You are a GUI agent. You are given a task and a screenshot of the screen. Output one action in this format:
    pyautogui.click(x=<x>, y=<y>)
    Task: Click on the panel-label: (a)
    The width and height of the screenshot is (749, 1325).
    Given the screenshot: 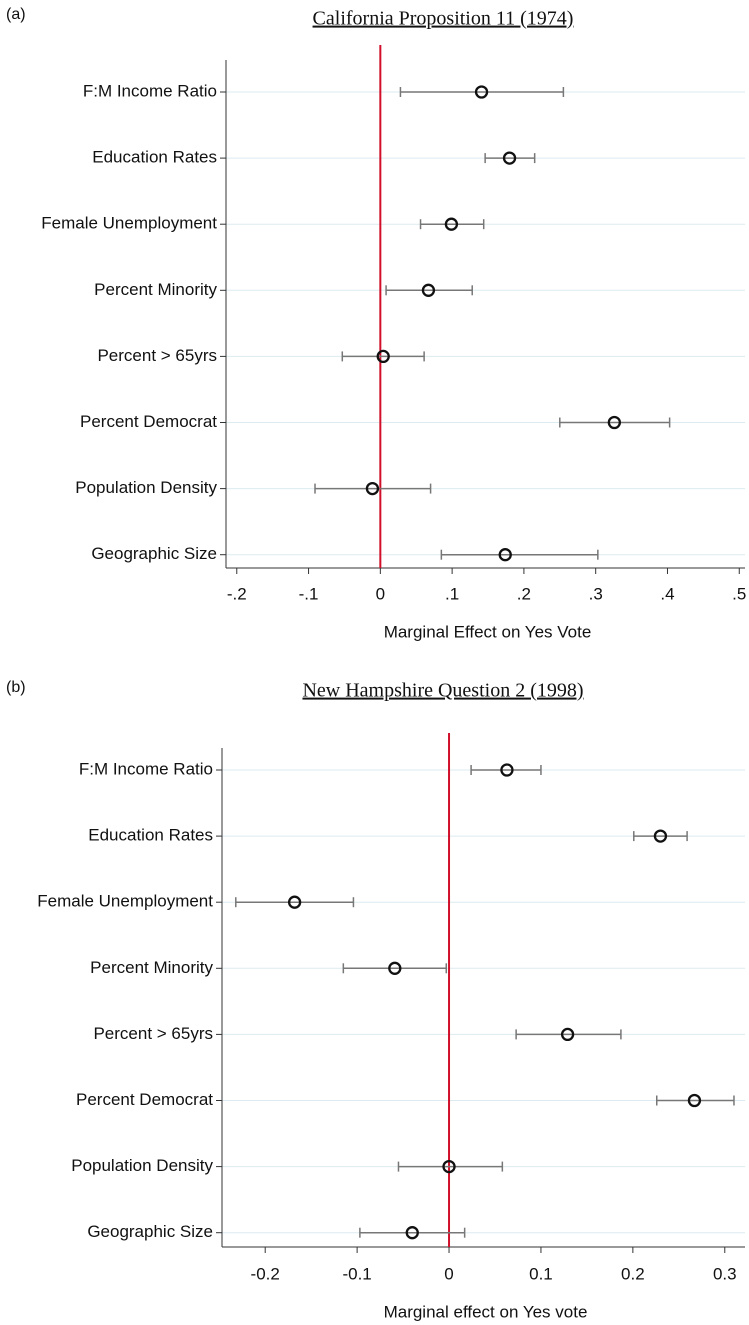 What is the action you would take?
    pyautogui.click(x=16, y=14)
    